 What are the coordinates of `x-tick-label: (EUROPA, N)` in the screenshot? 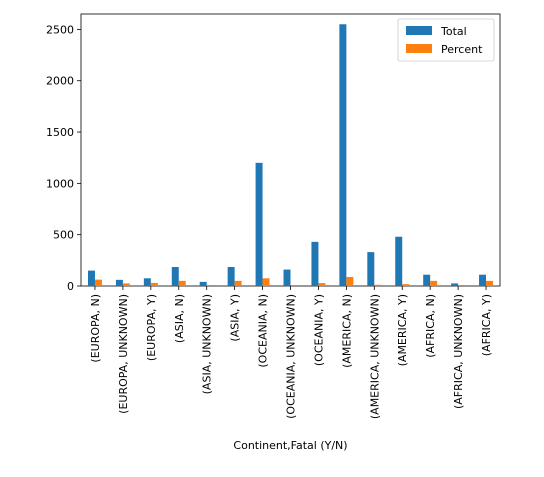 It's located at (95, 328).